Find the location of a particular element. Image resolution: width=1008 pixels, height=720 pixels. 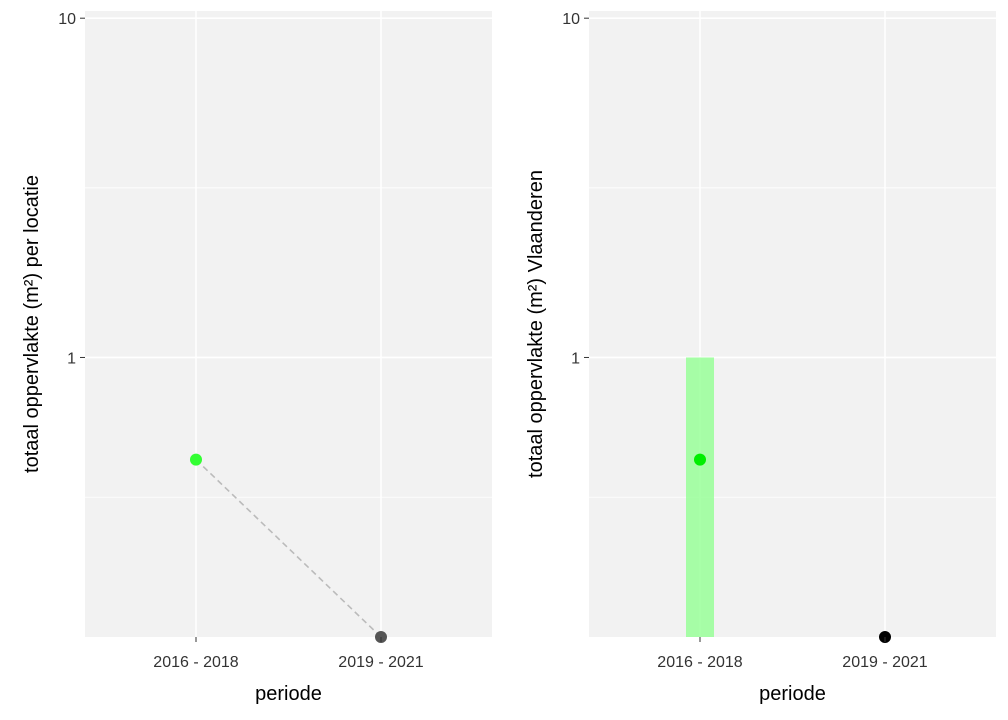

y-axis-title: totaal oppervlakte (m²) Vlaanderen is located at coordinates (536, 324).